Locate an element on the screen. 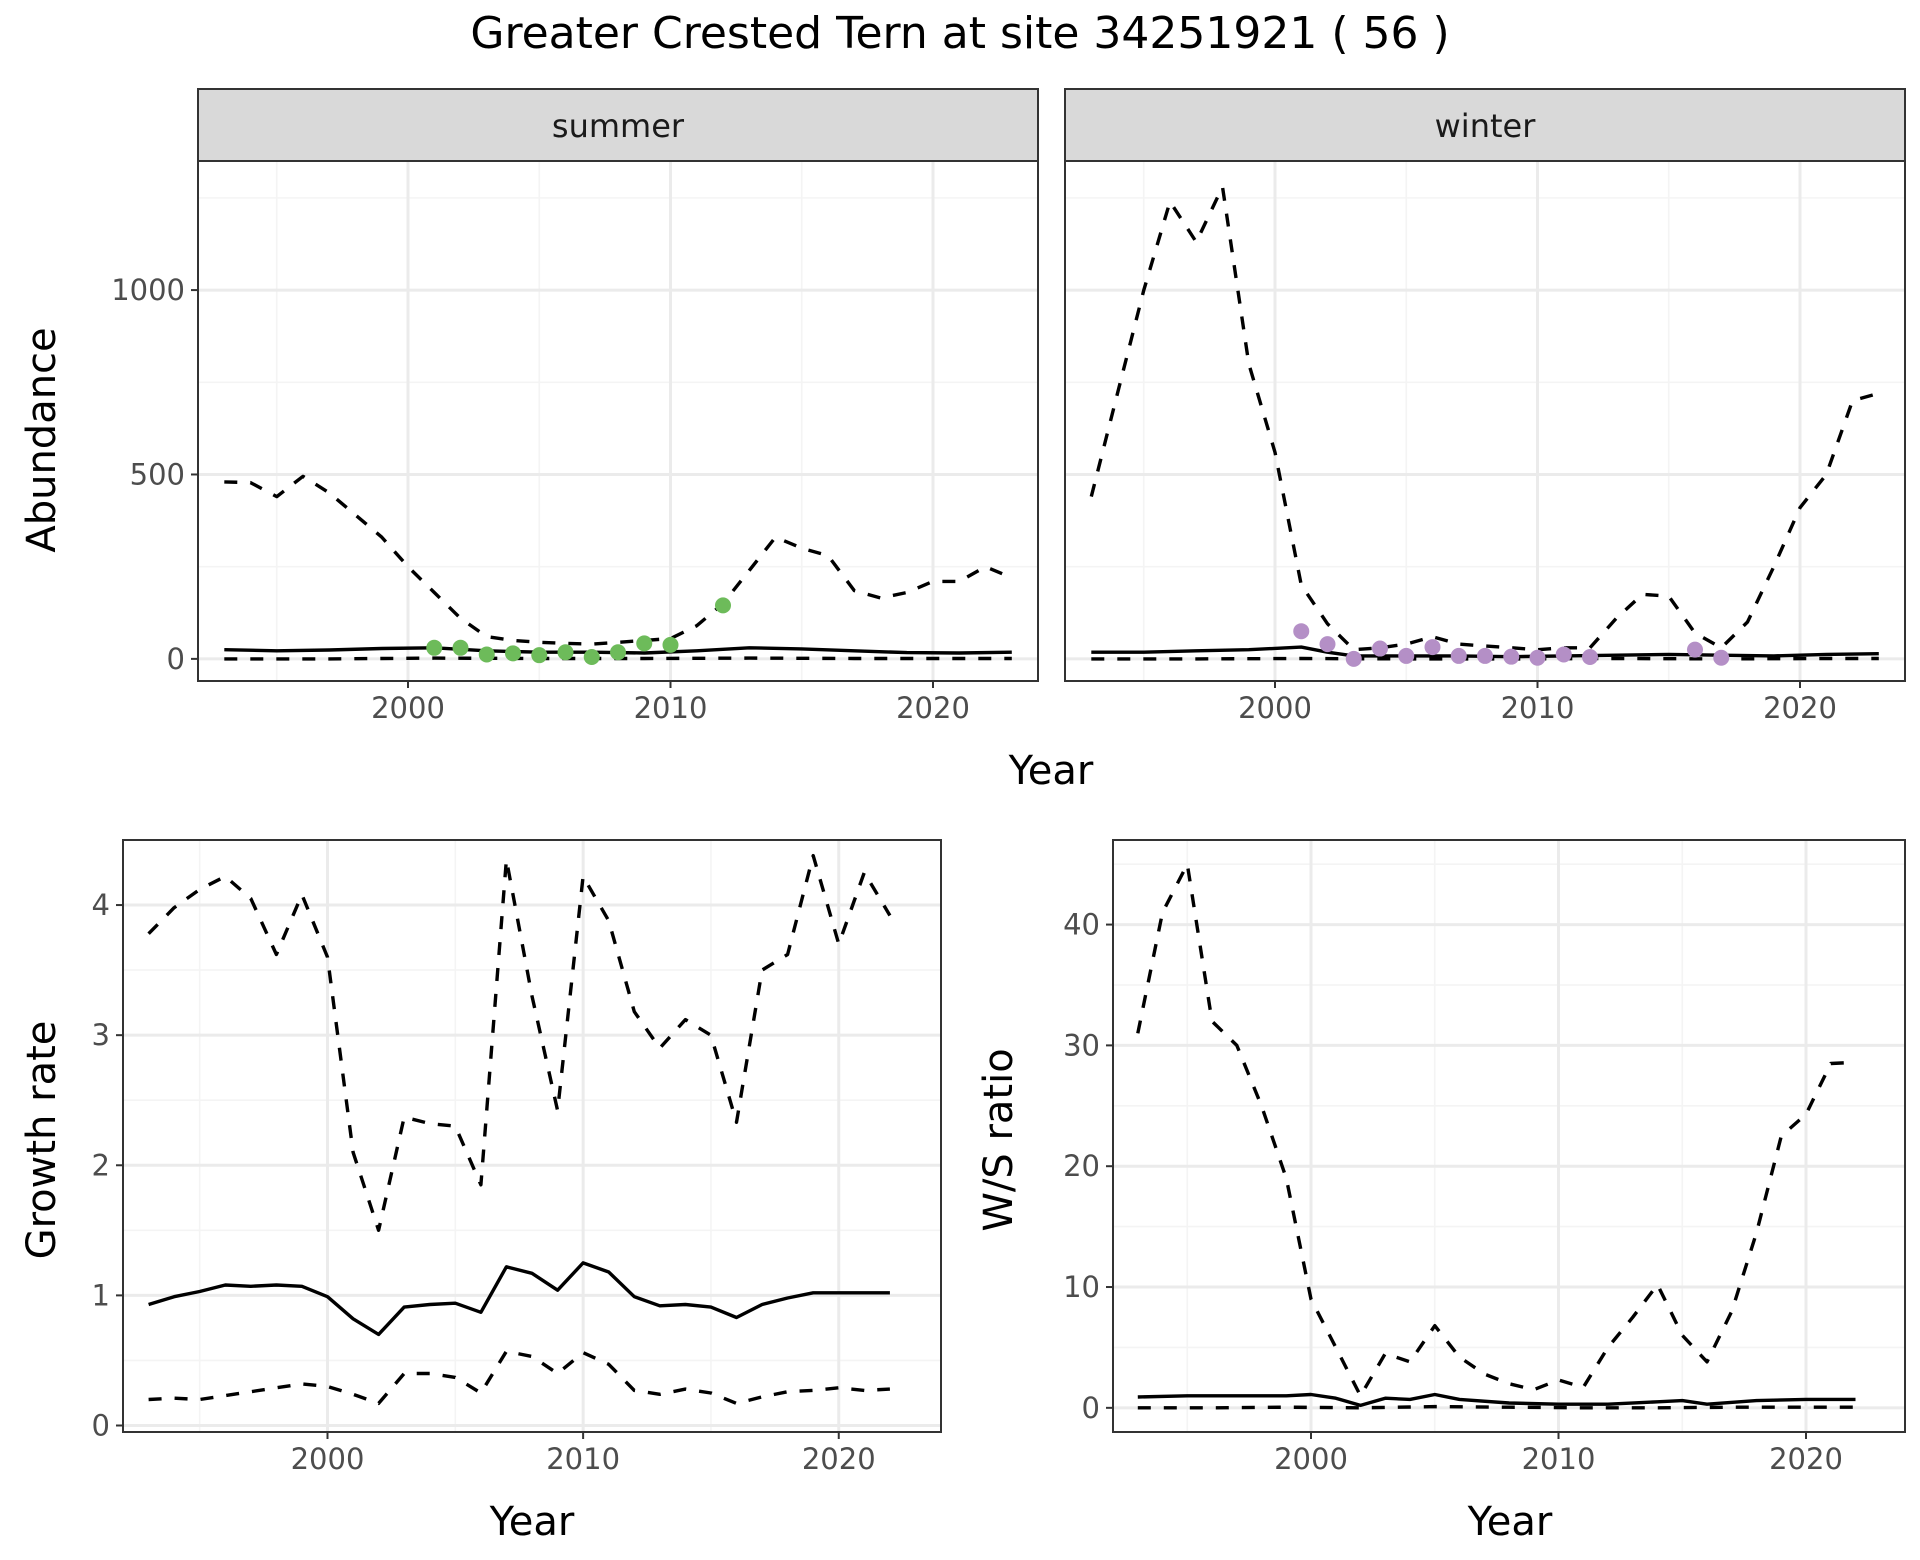 This screenshot has height=1560, width=1920. facet-strip-winter is located at coordinates (1485, 125).